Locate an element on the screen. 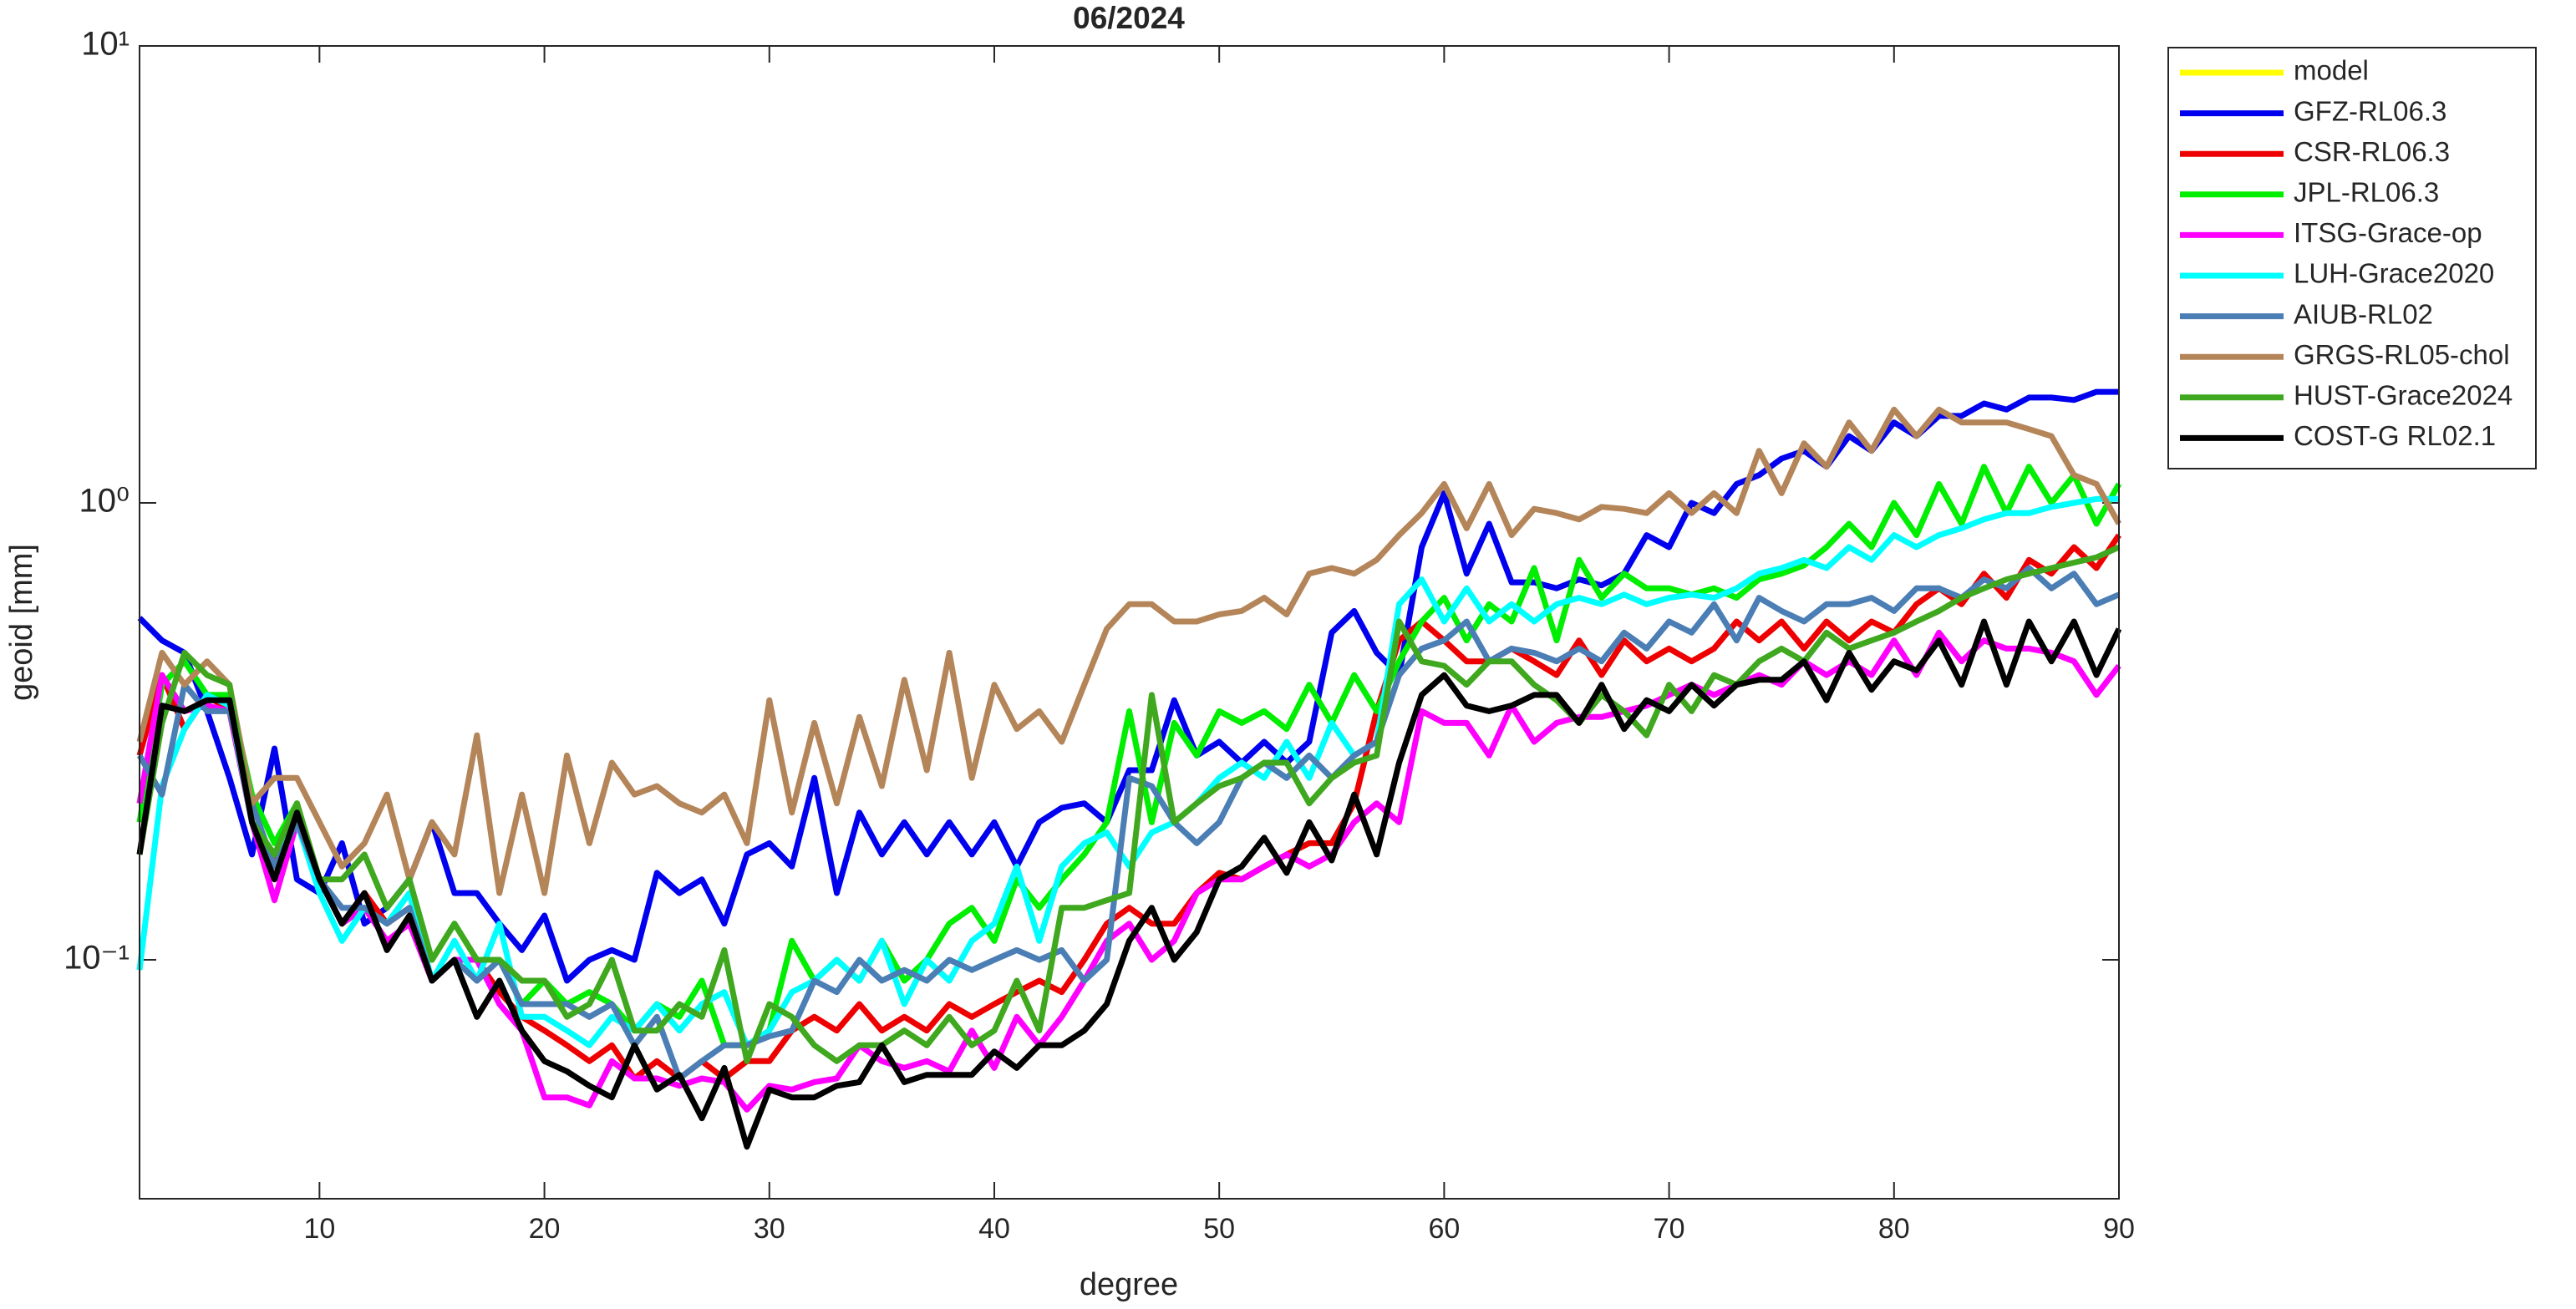  x-tick-label: 40 is located at coordinates (994, 1229).